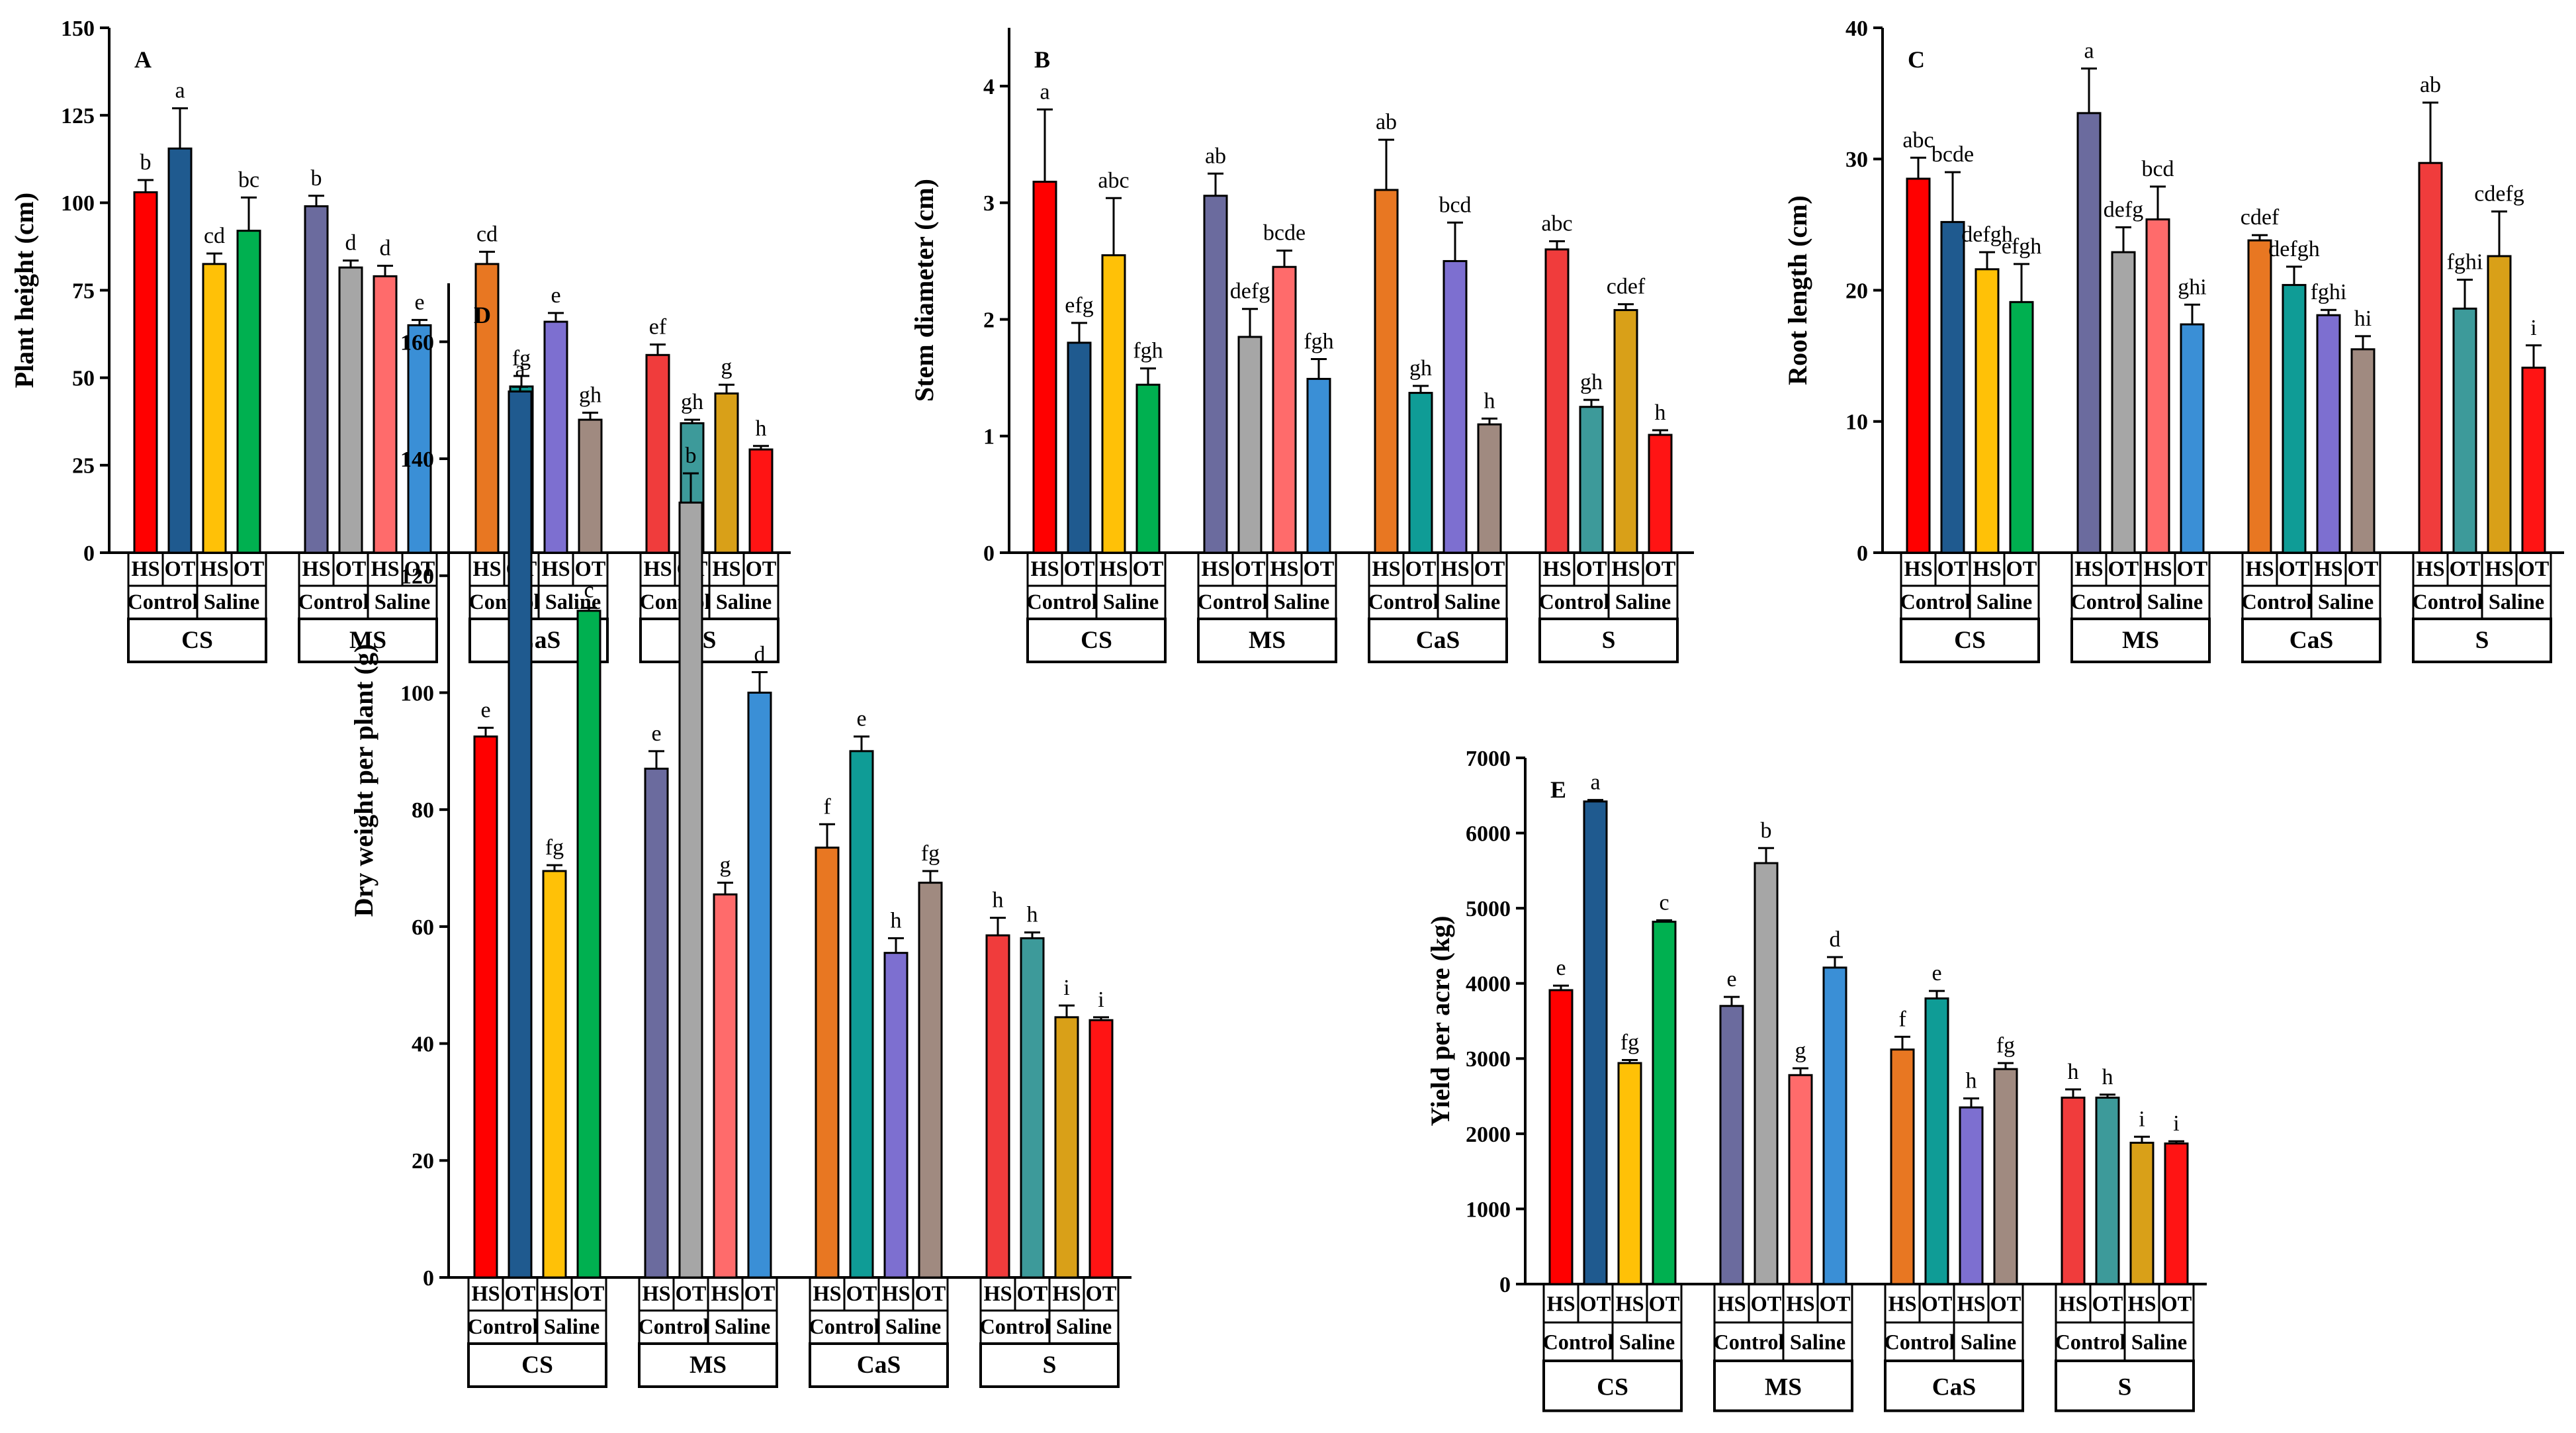  Describe the element at coordinates (1148, 351) in the screenshot. I see `significance-letter: fgh` at that location.